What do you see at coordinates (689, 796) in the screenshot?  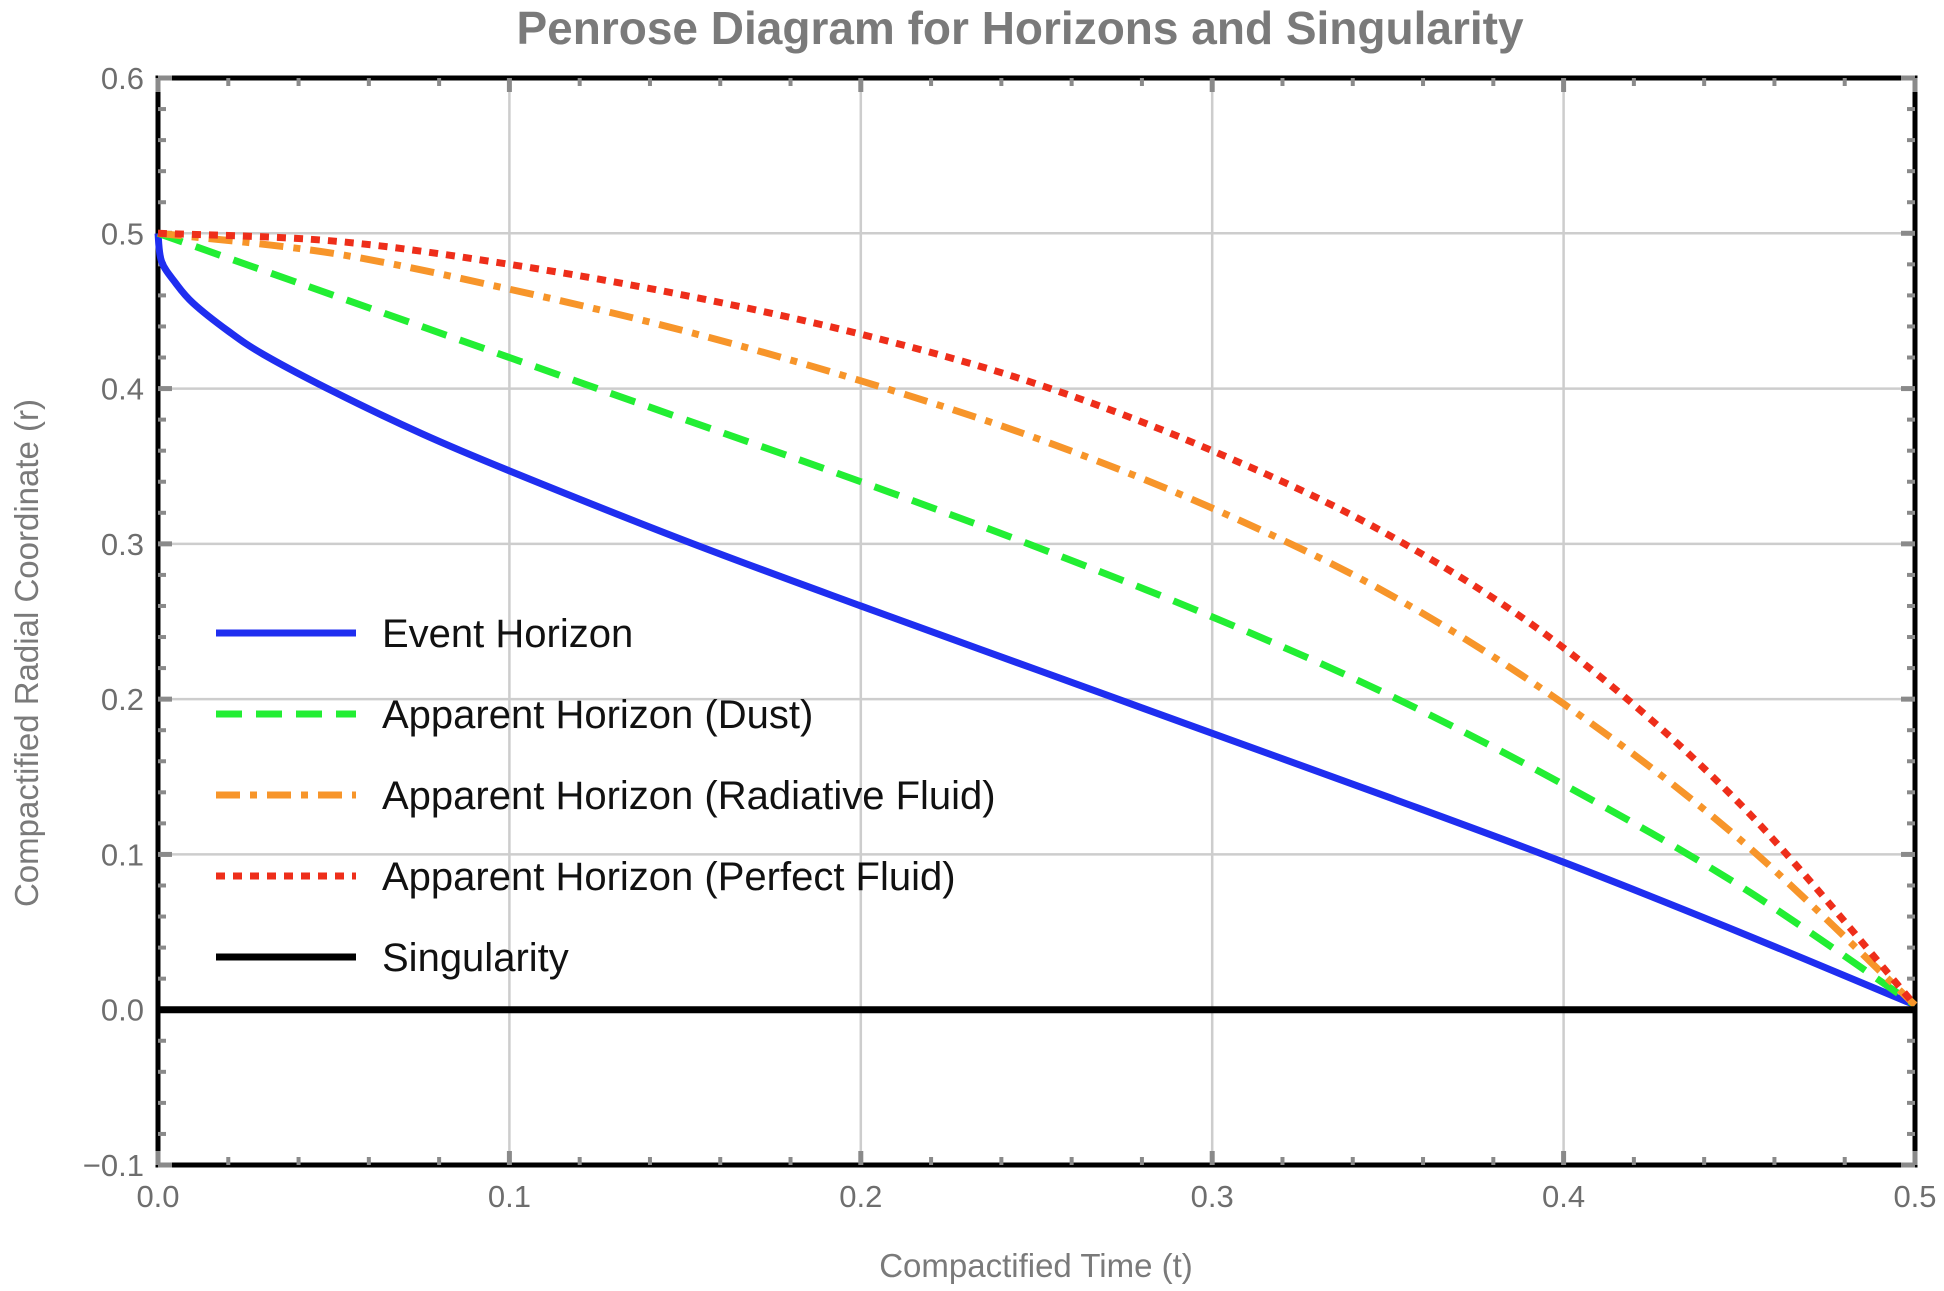 I see `legend-label: Apparent Horizon (Radiative Fluid)` at bounding box center [689, 796].